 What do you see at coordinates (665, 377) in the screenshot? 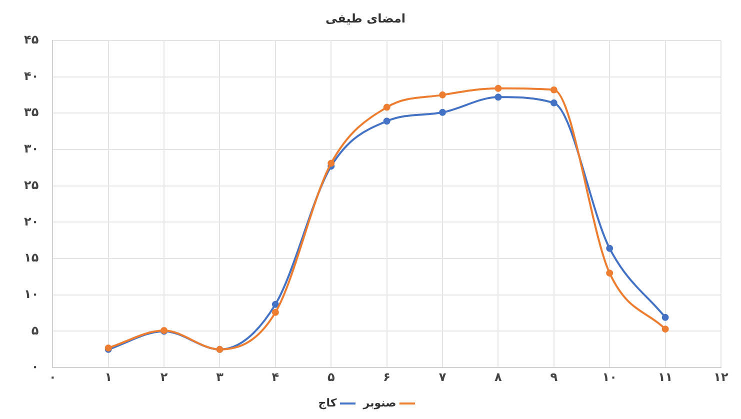
I see `x-tick-label: ۱۱` at bounding box center [665, 377].